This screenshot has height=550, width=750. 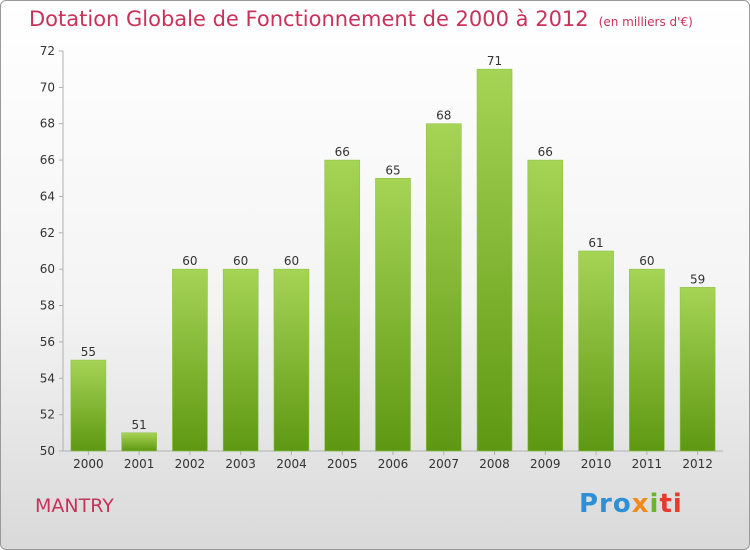 I want to click on bar-2006, so click(x=393, y=314).